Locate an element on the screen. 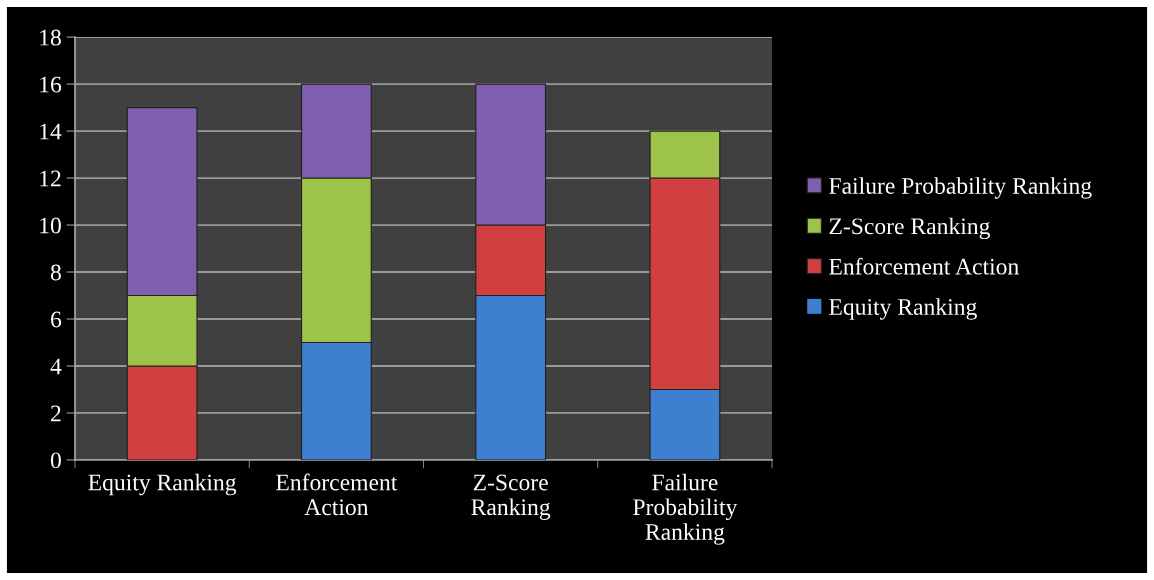 The height and width of the screenshot is (580, 1154). x-tick-label: Enforcement Action is located at coordinates (337, 494).